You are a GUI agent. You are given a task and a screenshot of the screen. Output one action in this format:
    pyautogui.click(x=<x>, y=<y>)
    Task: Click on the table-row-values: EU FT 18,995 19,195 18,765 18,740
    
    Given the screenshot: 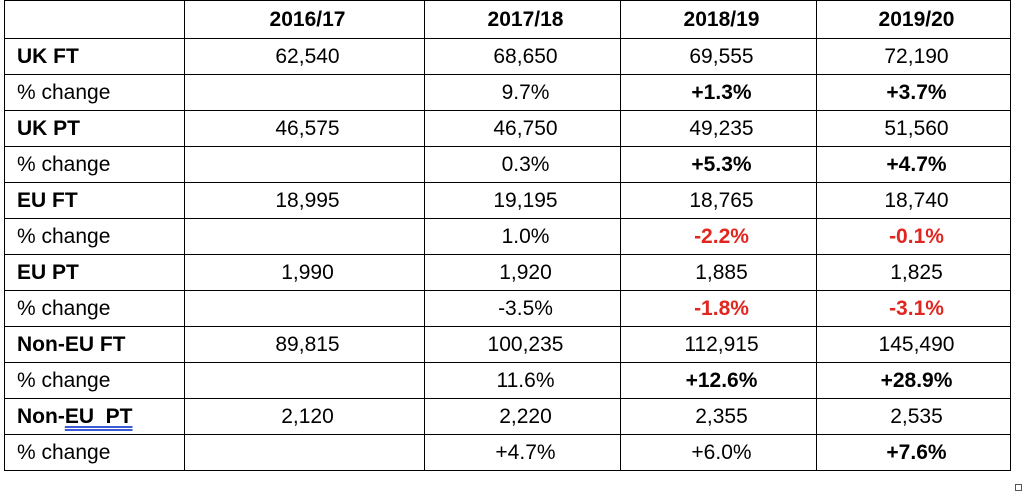 What is the action you would take?
    pyautogui.click(x=507, y=200)
    